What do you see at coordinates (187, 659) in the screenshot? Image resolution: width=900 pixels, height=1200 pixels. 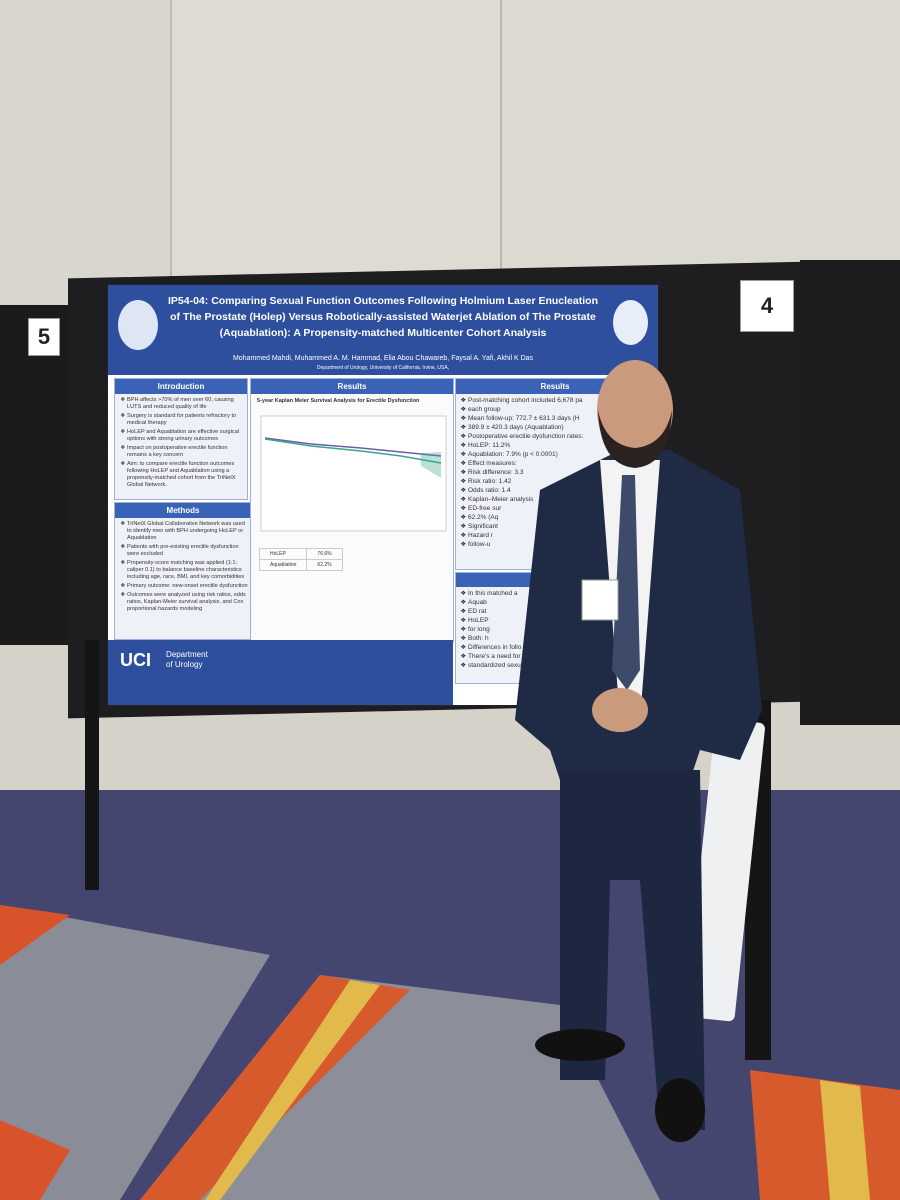 I see `department-name: Department of Urology` at bounding box center [187, 659].